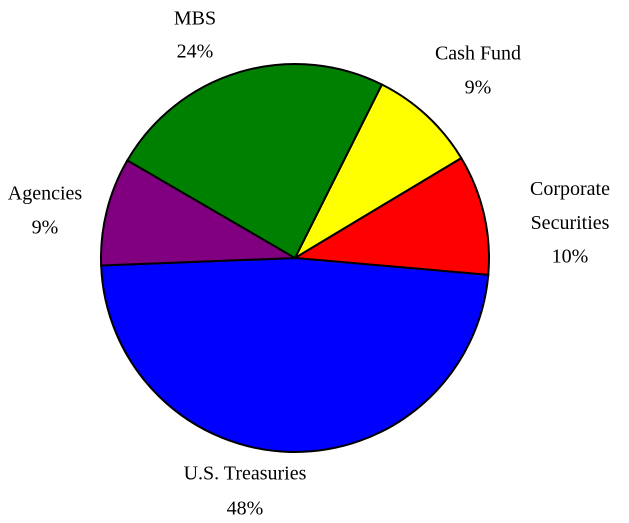 This screenshot has height=523, width=629. Describe the element at coordinates (570, 189) in the screenshot. I see `label-line: Corporate` at that location.